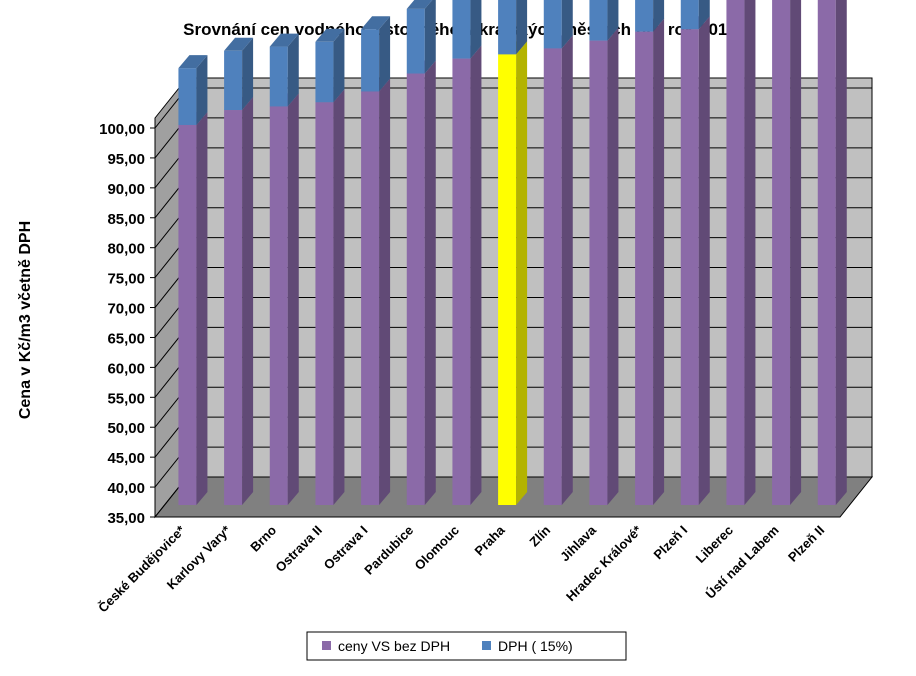 Image resolution: width=916 pixels, height=676 pixels. Describe the element at coordinates (578, 543) in the screenshot. I see `x-tick-label: Jihlava` at that location.